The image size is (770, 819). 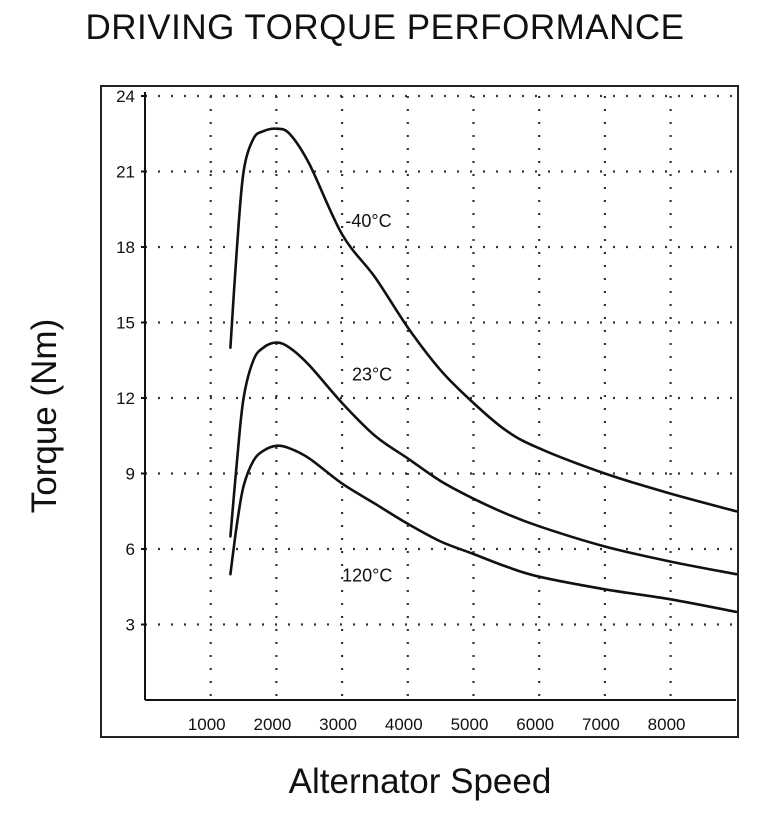 What do you see at coordinates (130, 549) in the screenshot?
I see `y-tick-label: 6` at bounding box center [130, 549].